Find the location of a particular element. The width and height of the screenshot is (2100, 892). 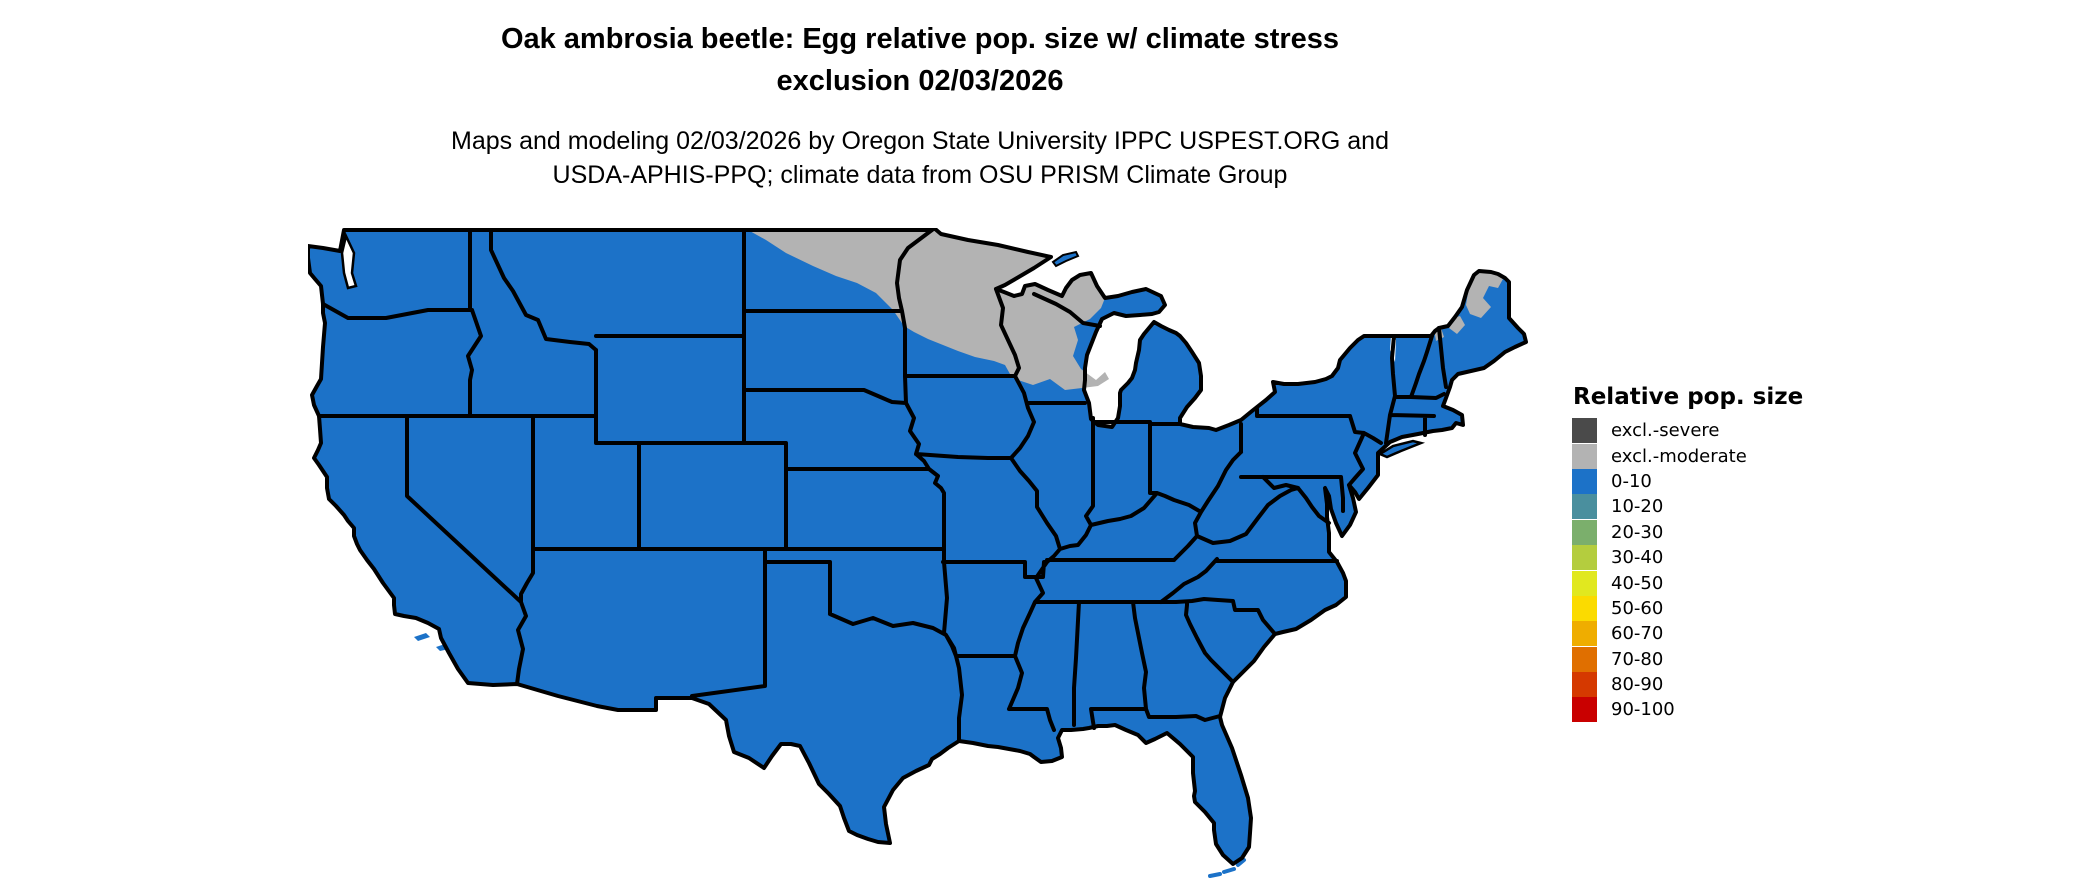

legend-label: 40-50 is located at coordinates (1637, 583).